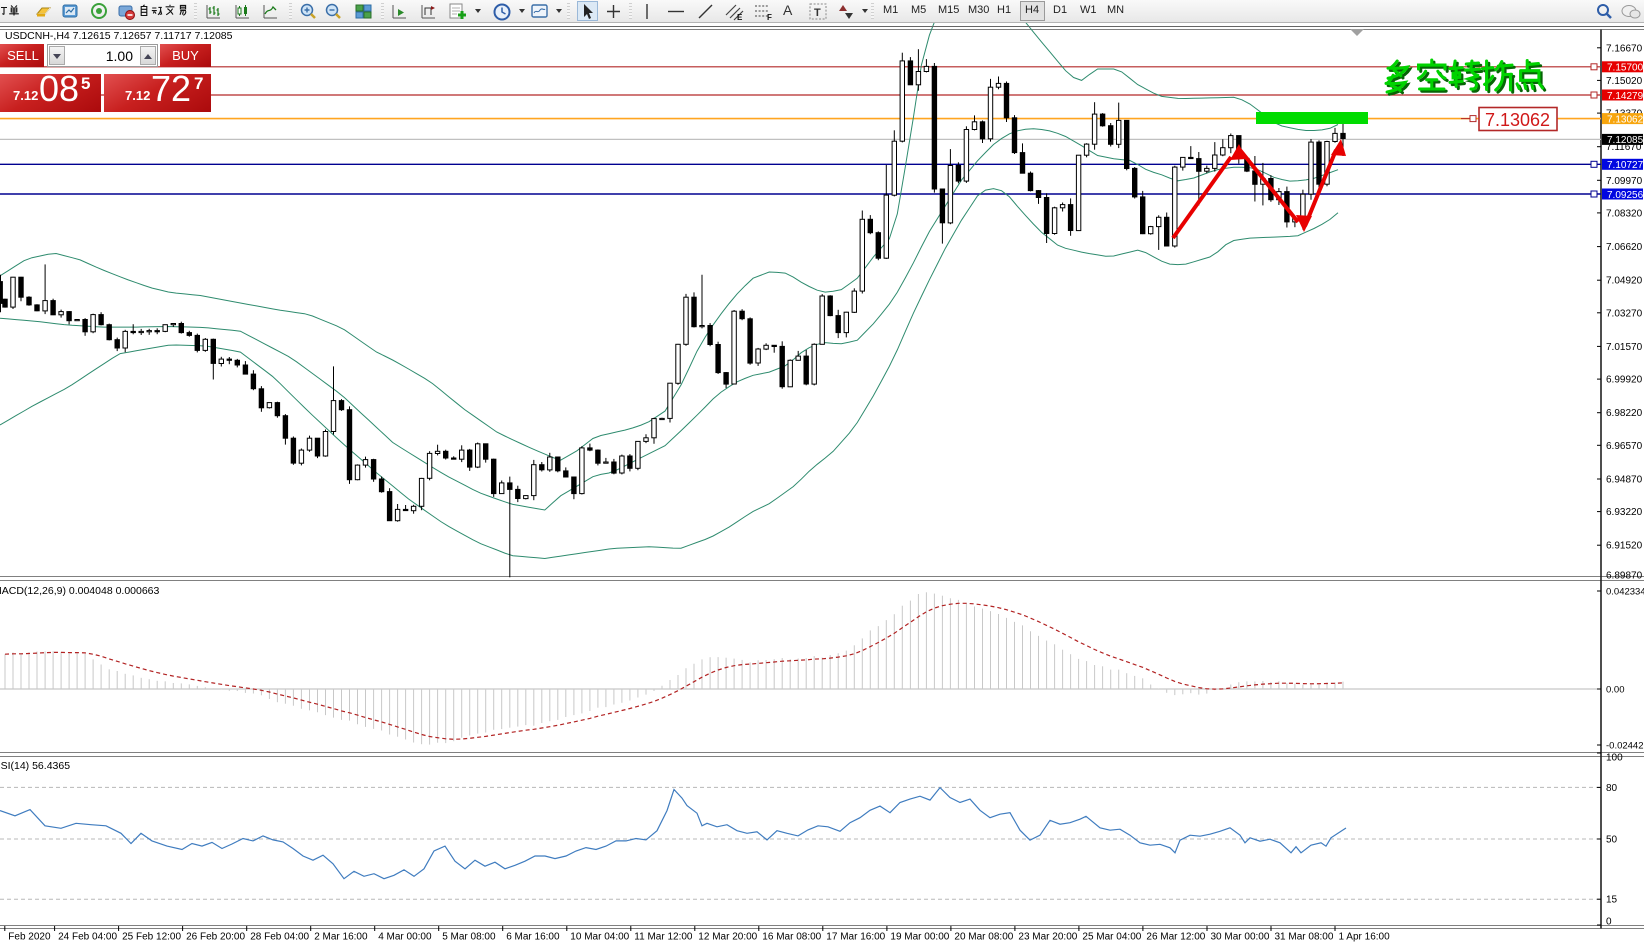 The image size is (1644, 943). I want to click on svg-text: E, so click(740, 17).